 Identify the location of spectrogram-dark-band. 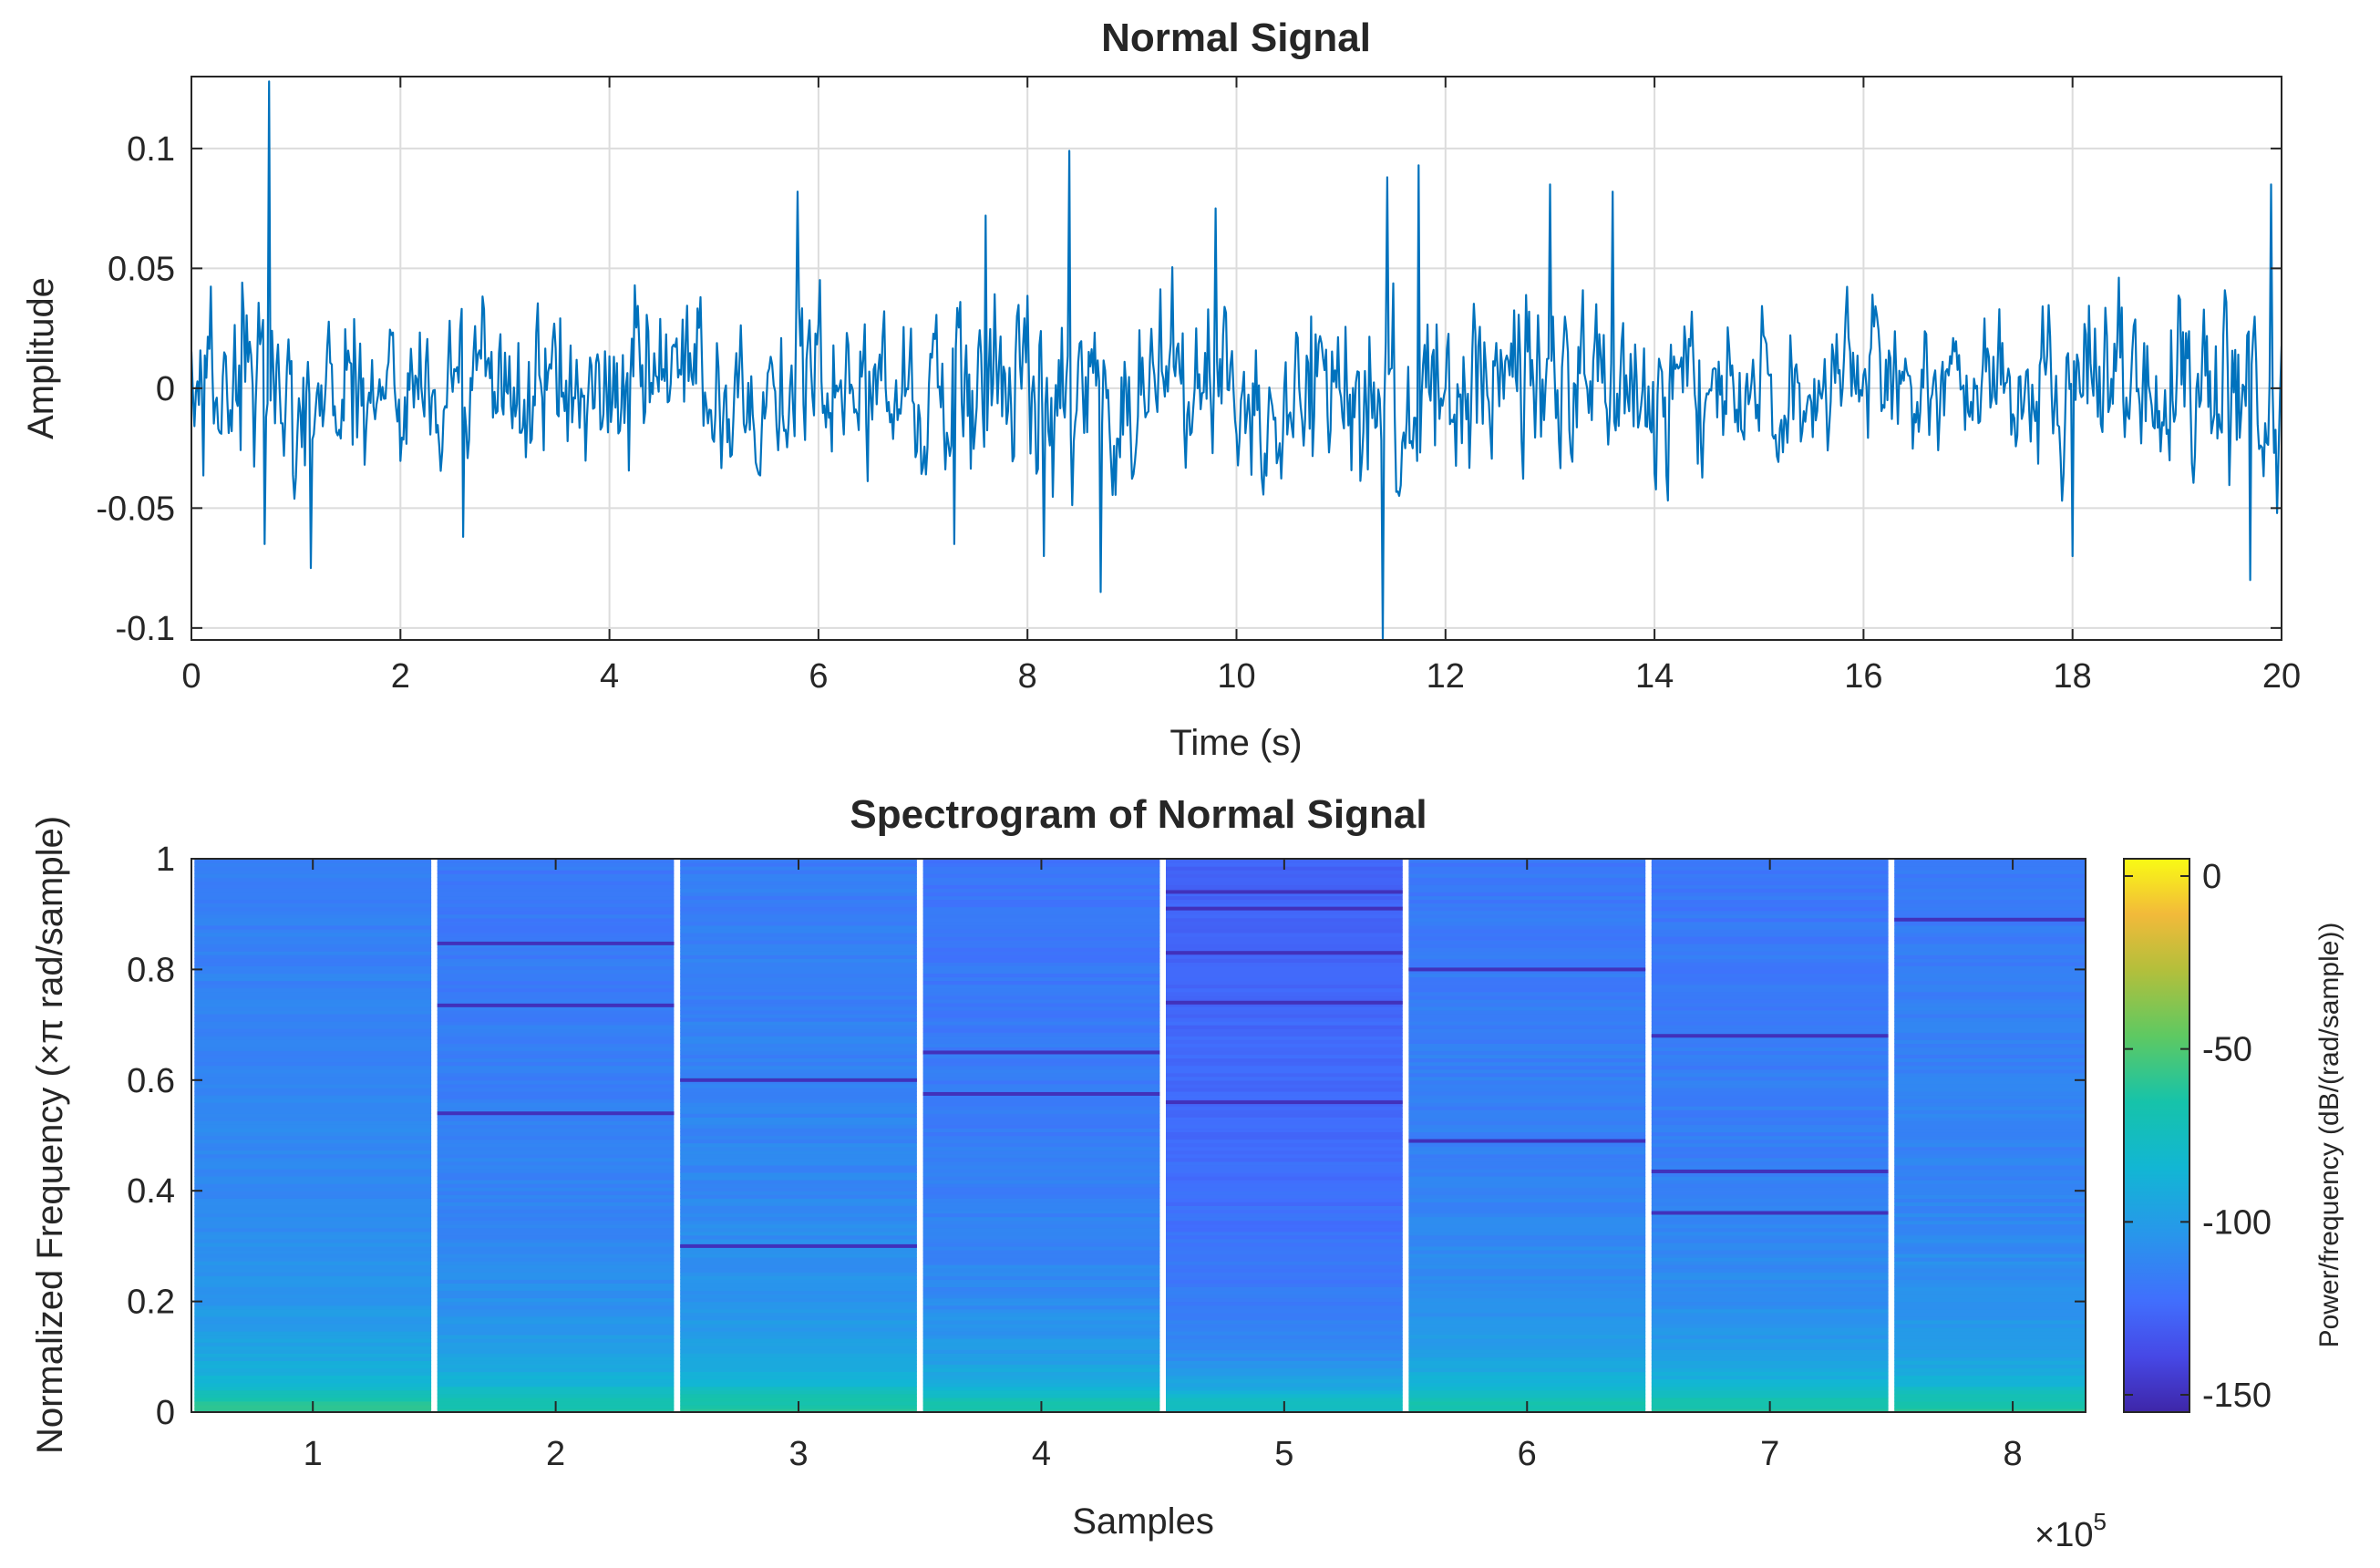
(1527, 970).